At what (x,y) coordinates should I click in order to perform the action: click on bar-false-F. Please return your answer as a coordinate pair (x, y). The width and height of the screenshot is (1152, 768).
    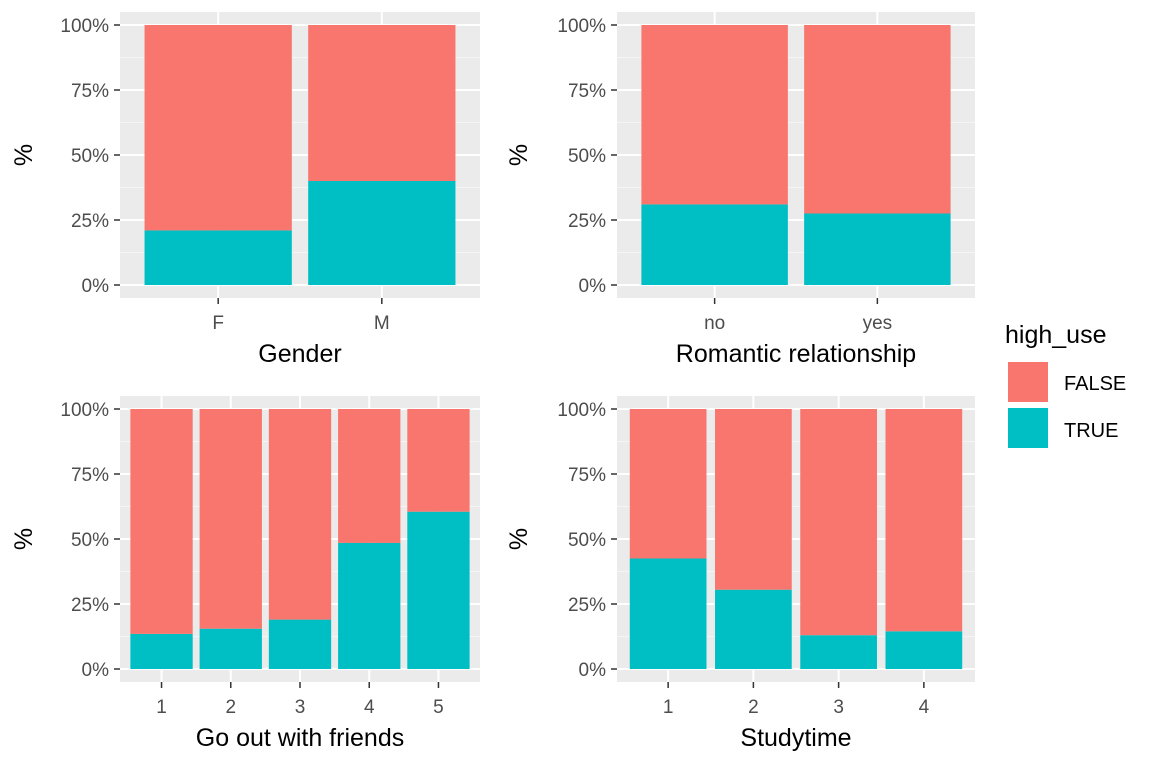
    Looking at the image, I should click on (218, 128).